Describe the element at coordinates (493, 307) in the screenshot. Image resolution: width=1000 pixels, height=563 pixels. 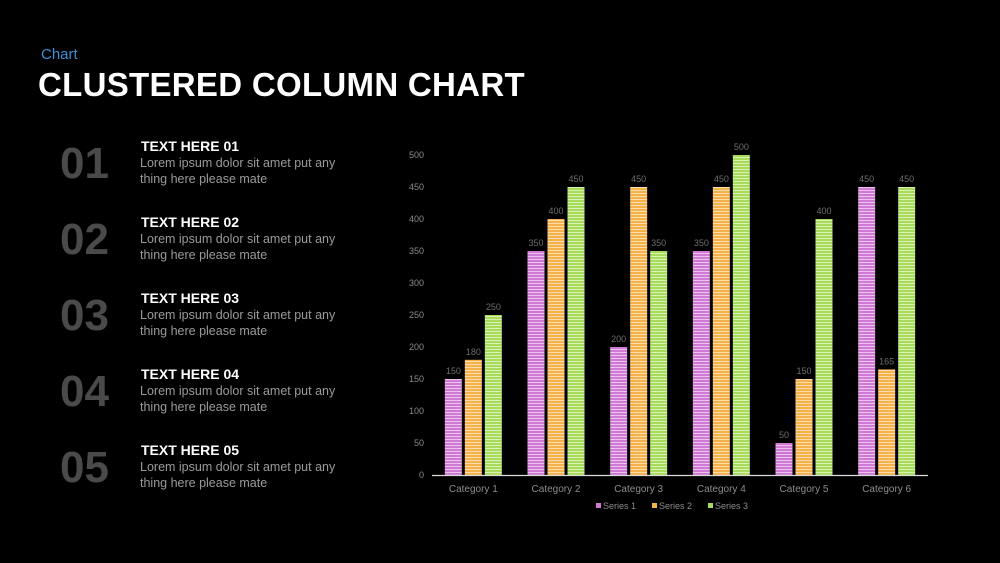
I see `data-label: 250` at that location.